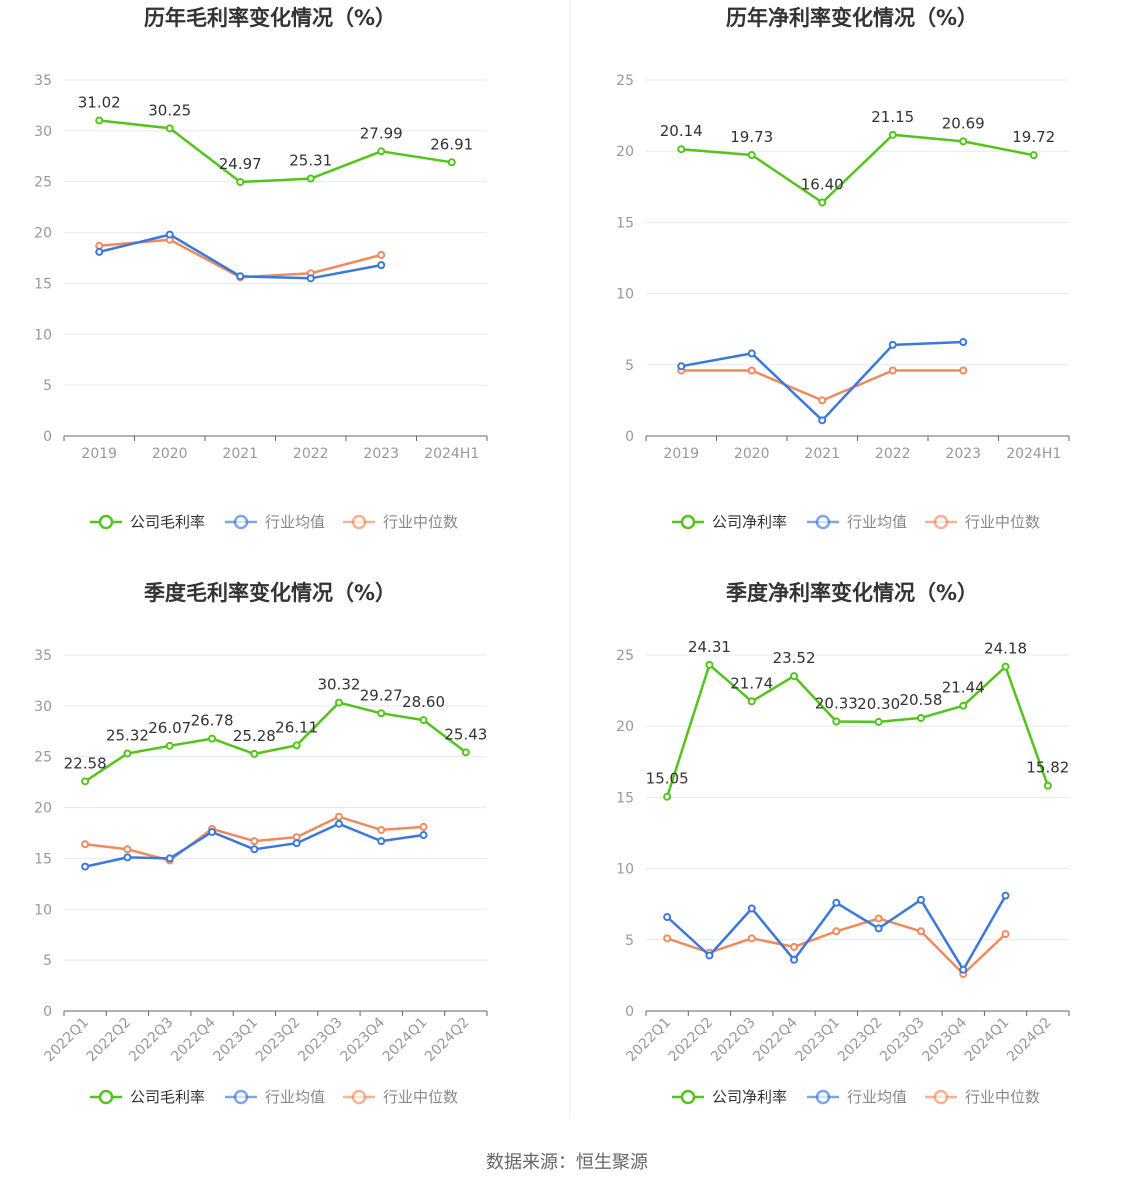 This screenshot has width=1134, height=1188. What do you see at coordinates (567, 1162) in the screenshot?
I see `data-source-footer: 数据来源：恒生聚源` at bounding box center [567, 1162].